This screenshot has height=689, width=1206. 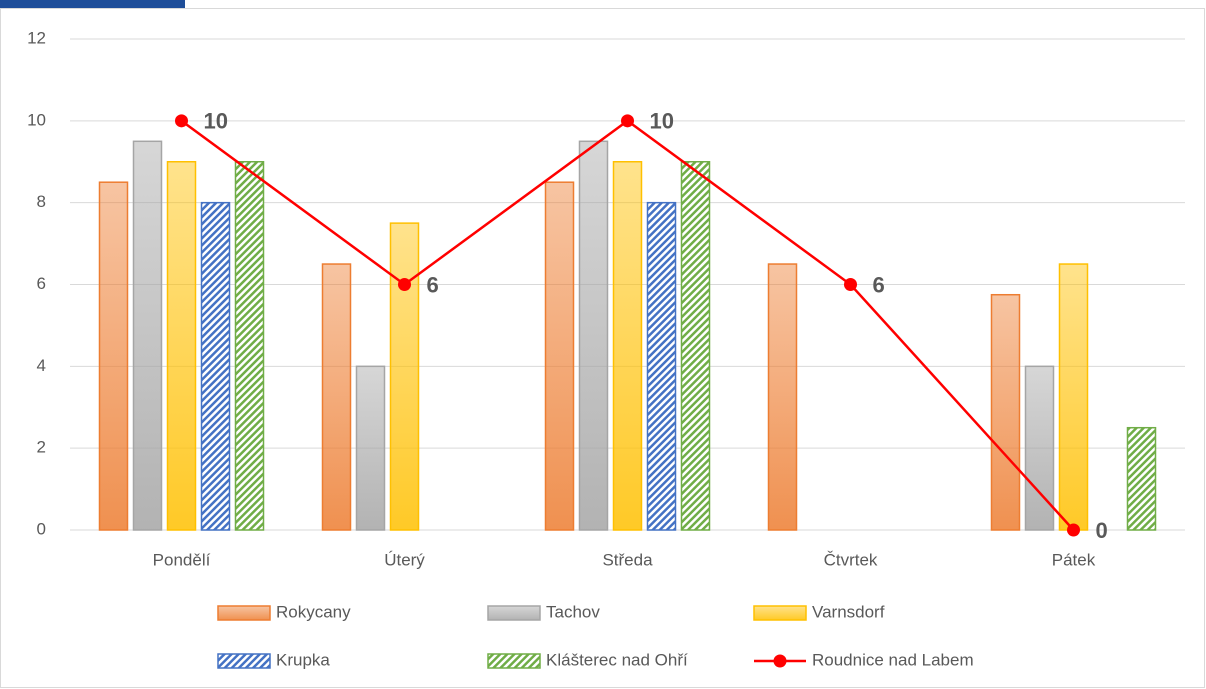 What do you see at coordinates (573, 611) in the screenshot?
I see `legend-label: Tachov` at bounding box center [573, 611].